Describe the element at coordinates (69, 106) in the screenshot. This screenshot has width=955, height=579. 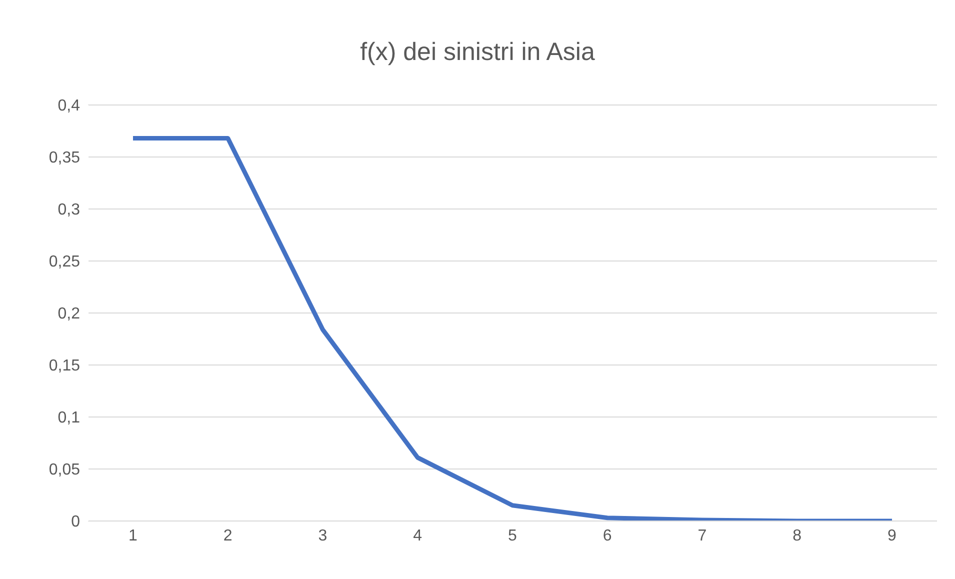
I see `y-tick-label: 0,4` at that location.